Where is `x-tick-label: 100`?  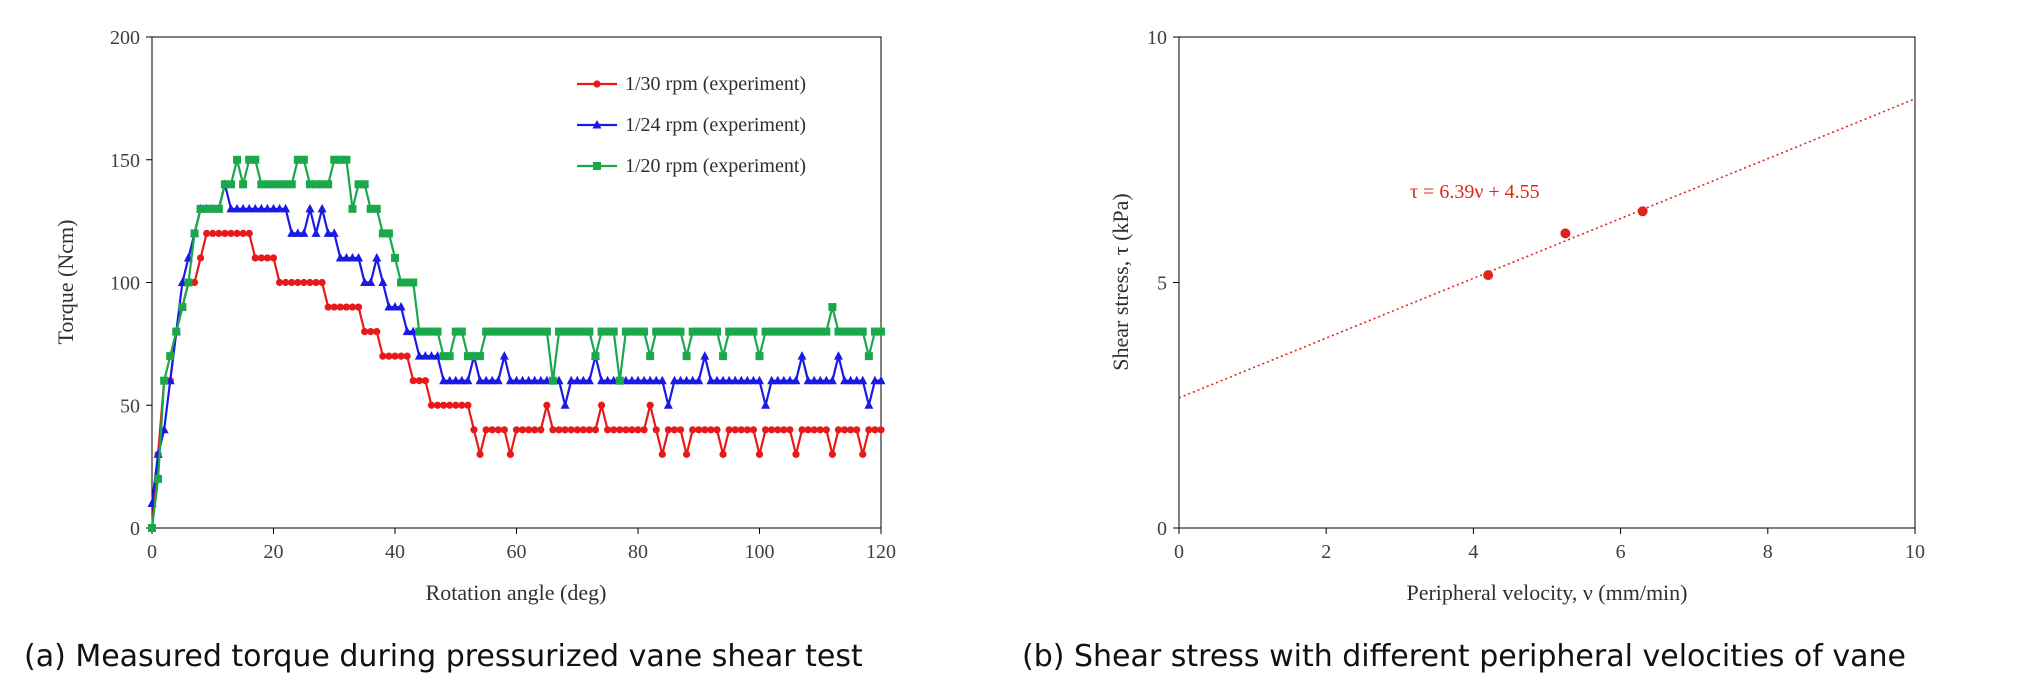
x-tick-label: 100 is located at coordinates (760, 552).